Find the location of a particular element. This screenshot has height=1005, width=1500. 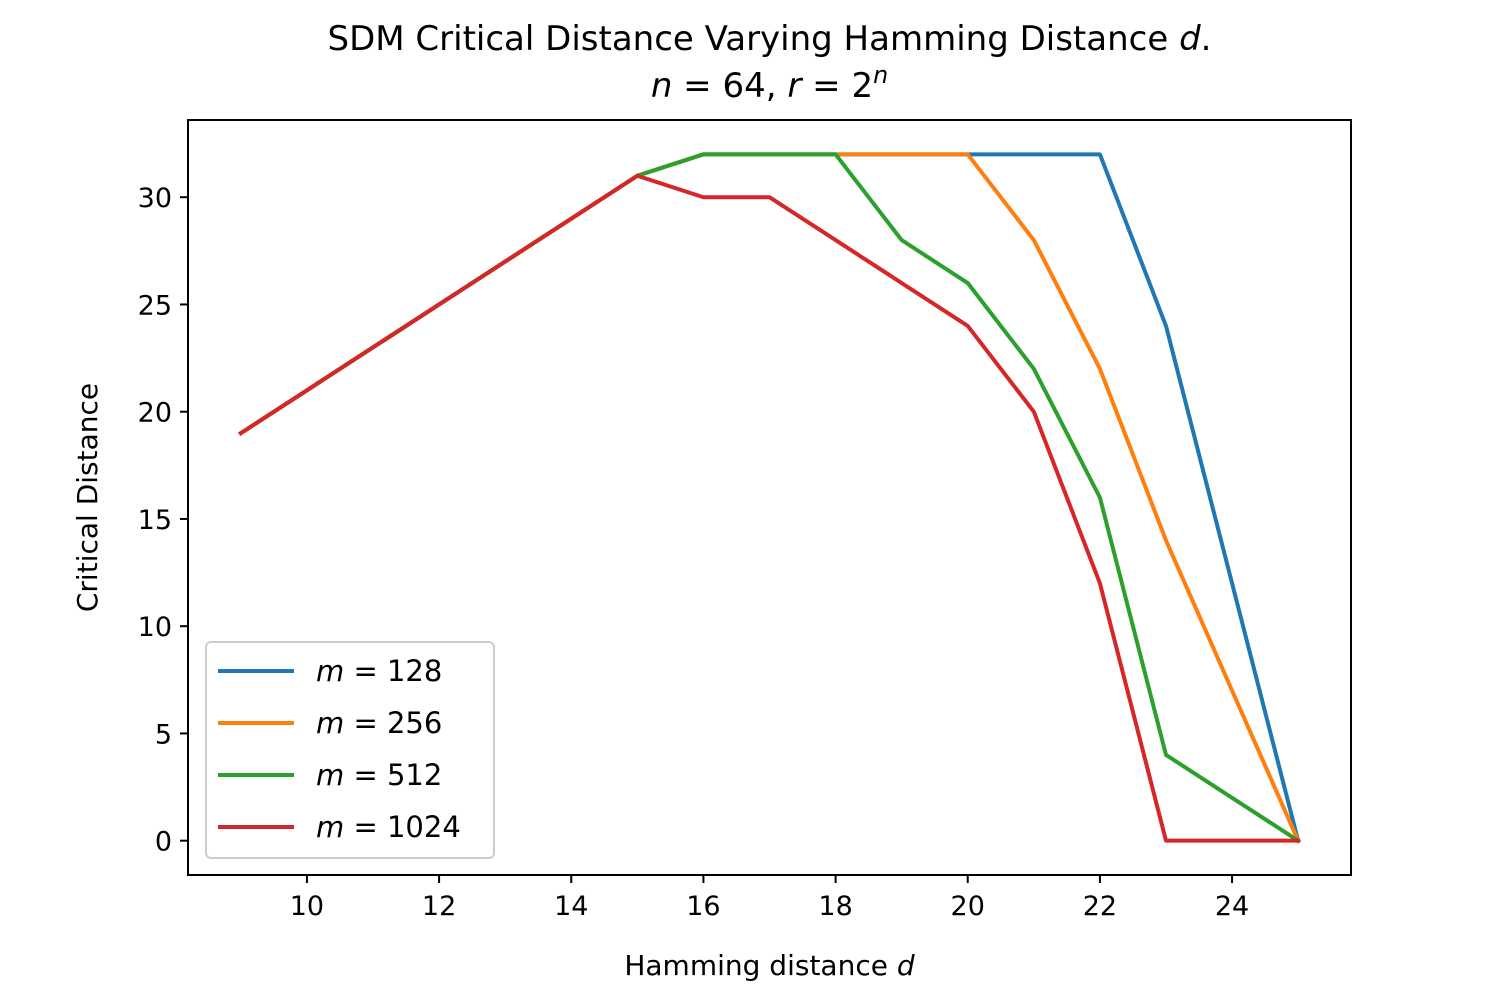

legend-label-1: m = 128 is located at coordinates (379, 671).